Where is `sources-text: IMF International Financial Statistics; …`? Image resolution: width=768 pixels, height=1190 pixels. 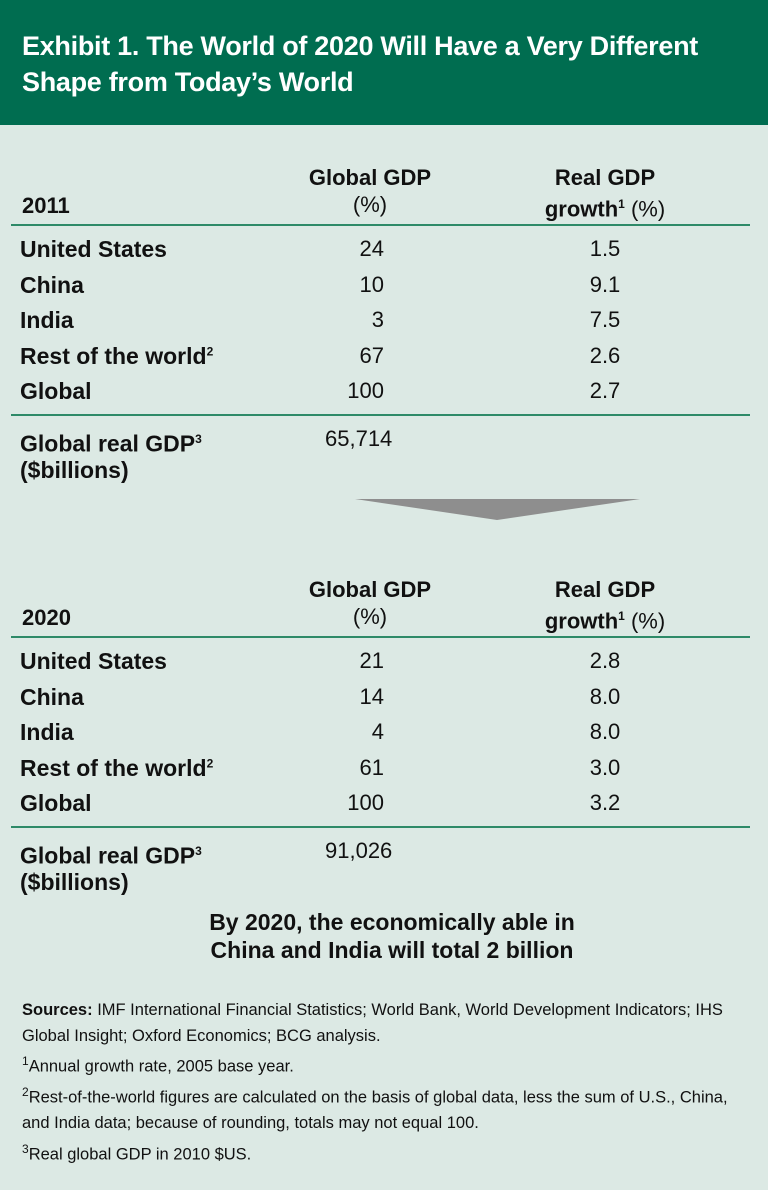
sources-text: IMF International Financial Statistics; … is located at coordinates (372, 1023).